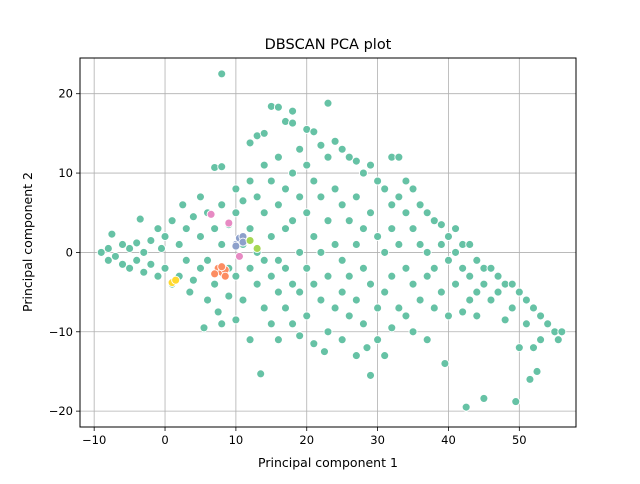  What do you see at coordinates (27, 242) in the screenshot?
I see `y-axis-label: Principal component 2` at bounding box center [27, 242].